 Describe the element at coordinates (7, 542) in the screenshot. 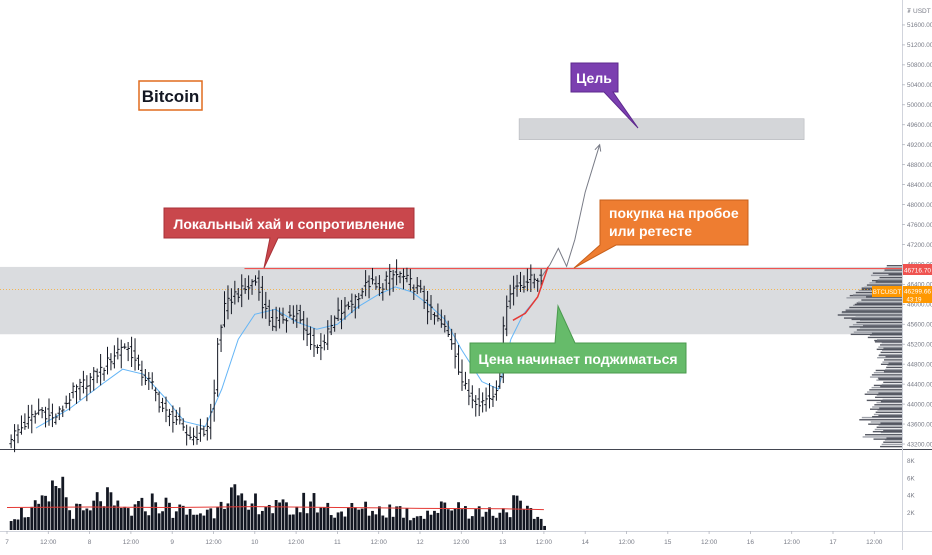

I see `time-tick-label: 7` at that location.